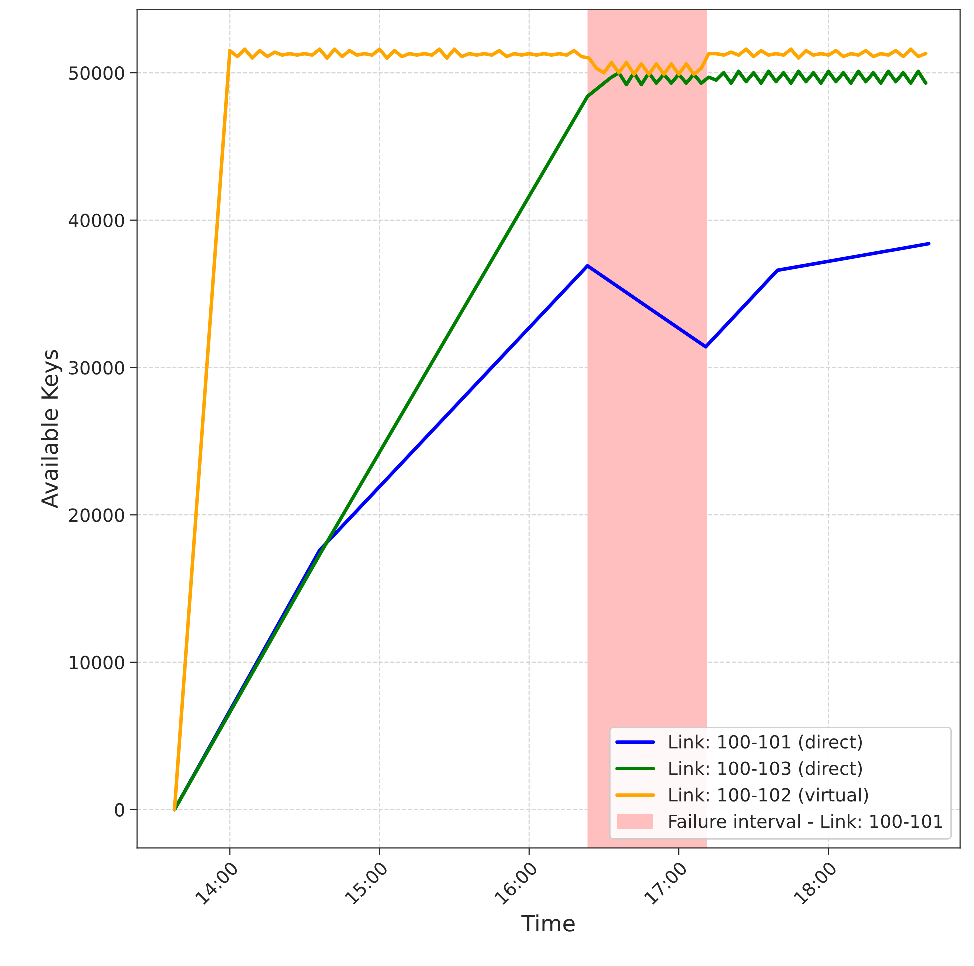 The image size is (974, 966). Describe the element at coordinates (96, 368) in the screenshot. I see `y-tick-label: 30000` at that location.